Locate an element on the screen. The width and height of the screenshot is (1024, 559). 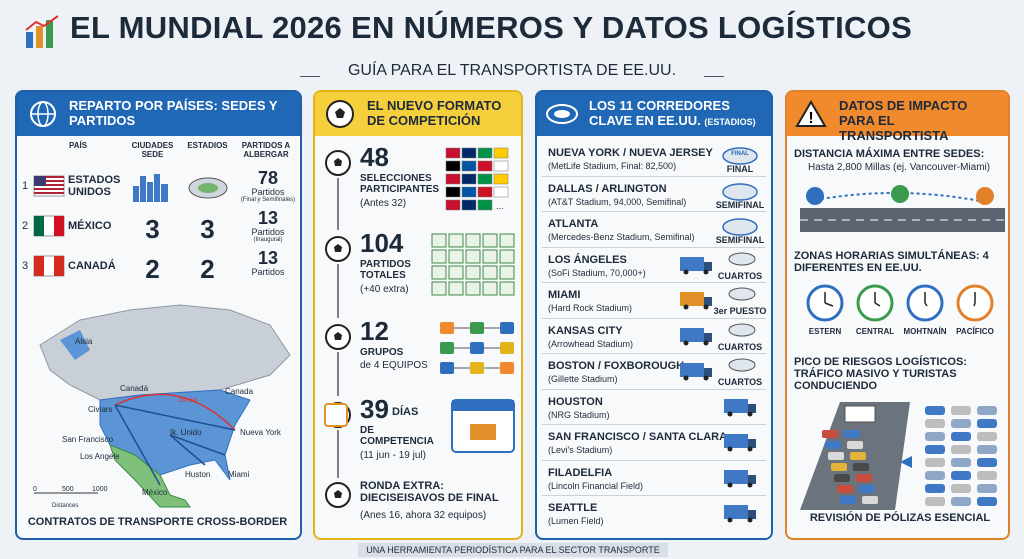
map-label: Huston is located at coordinates (198, 474).